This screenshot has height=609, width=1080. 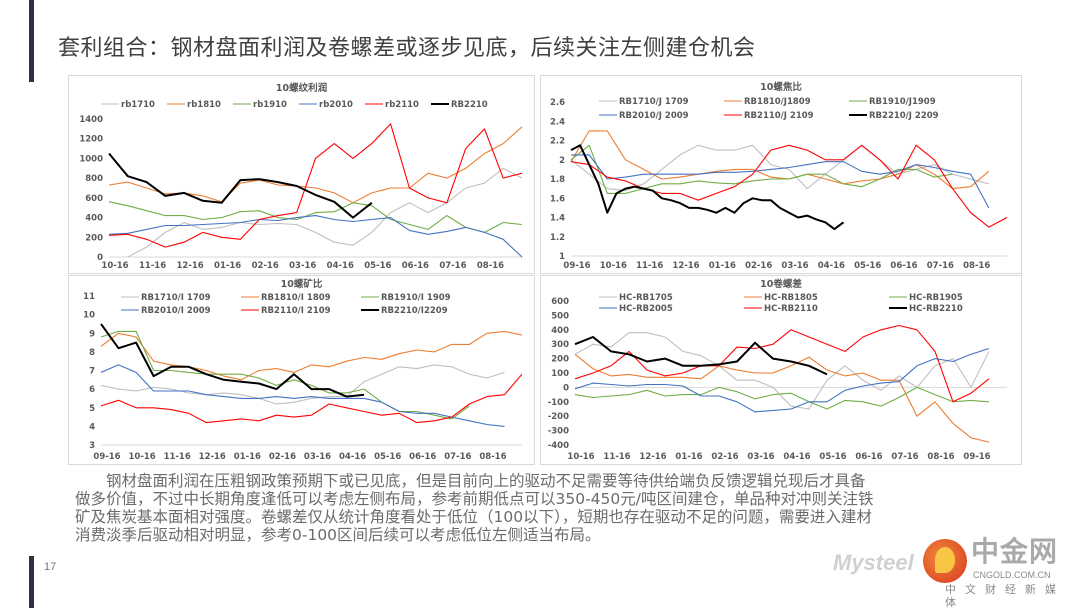 I want to click on legend-label: HC-RB2110, so click(x=791, y=309).